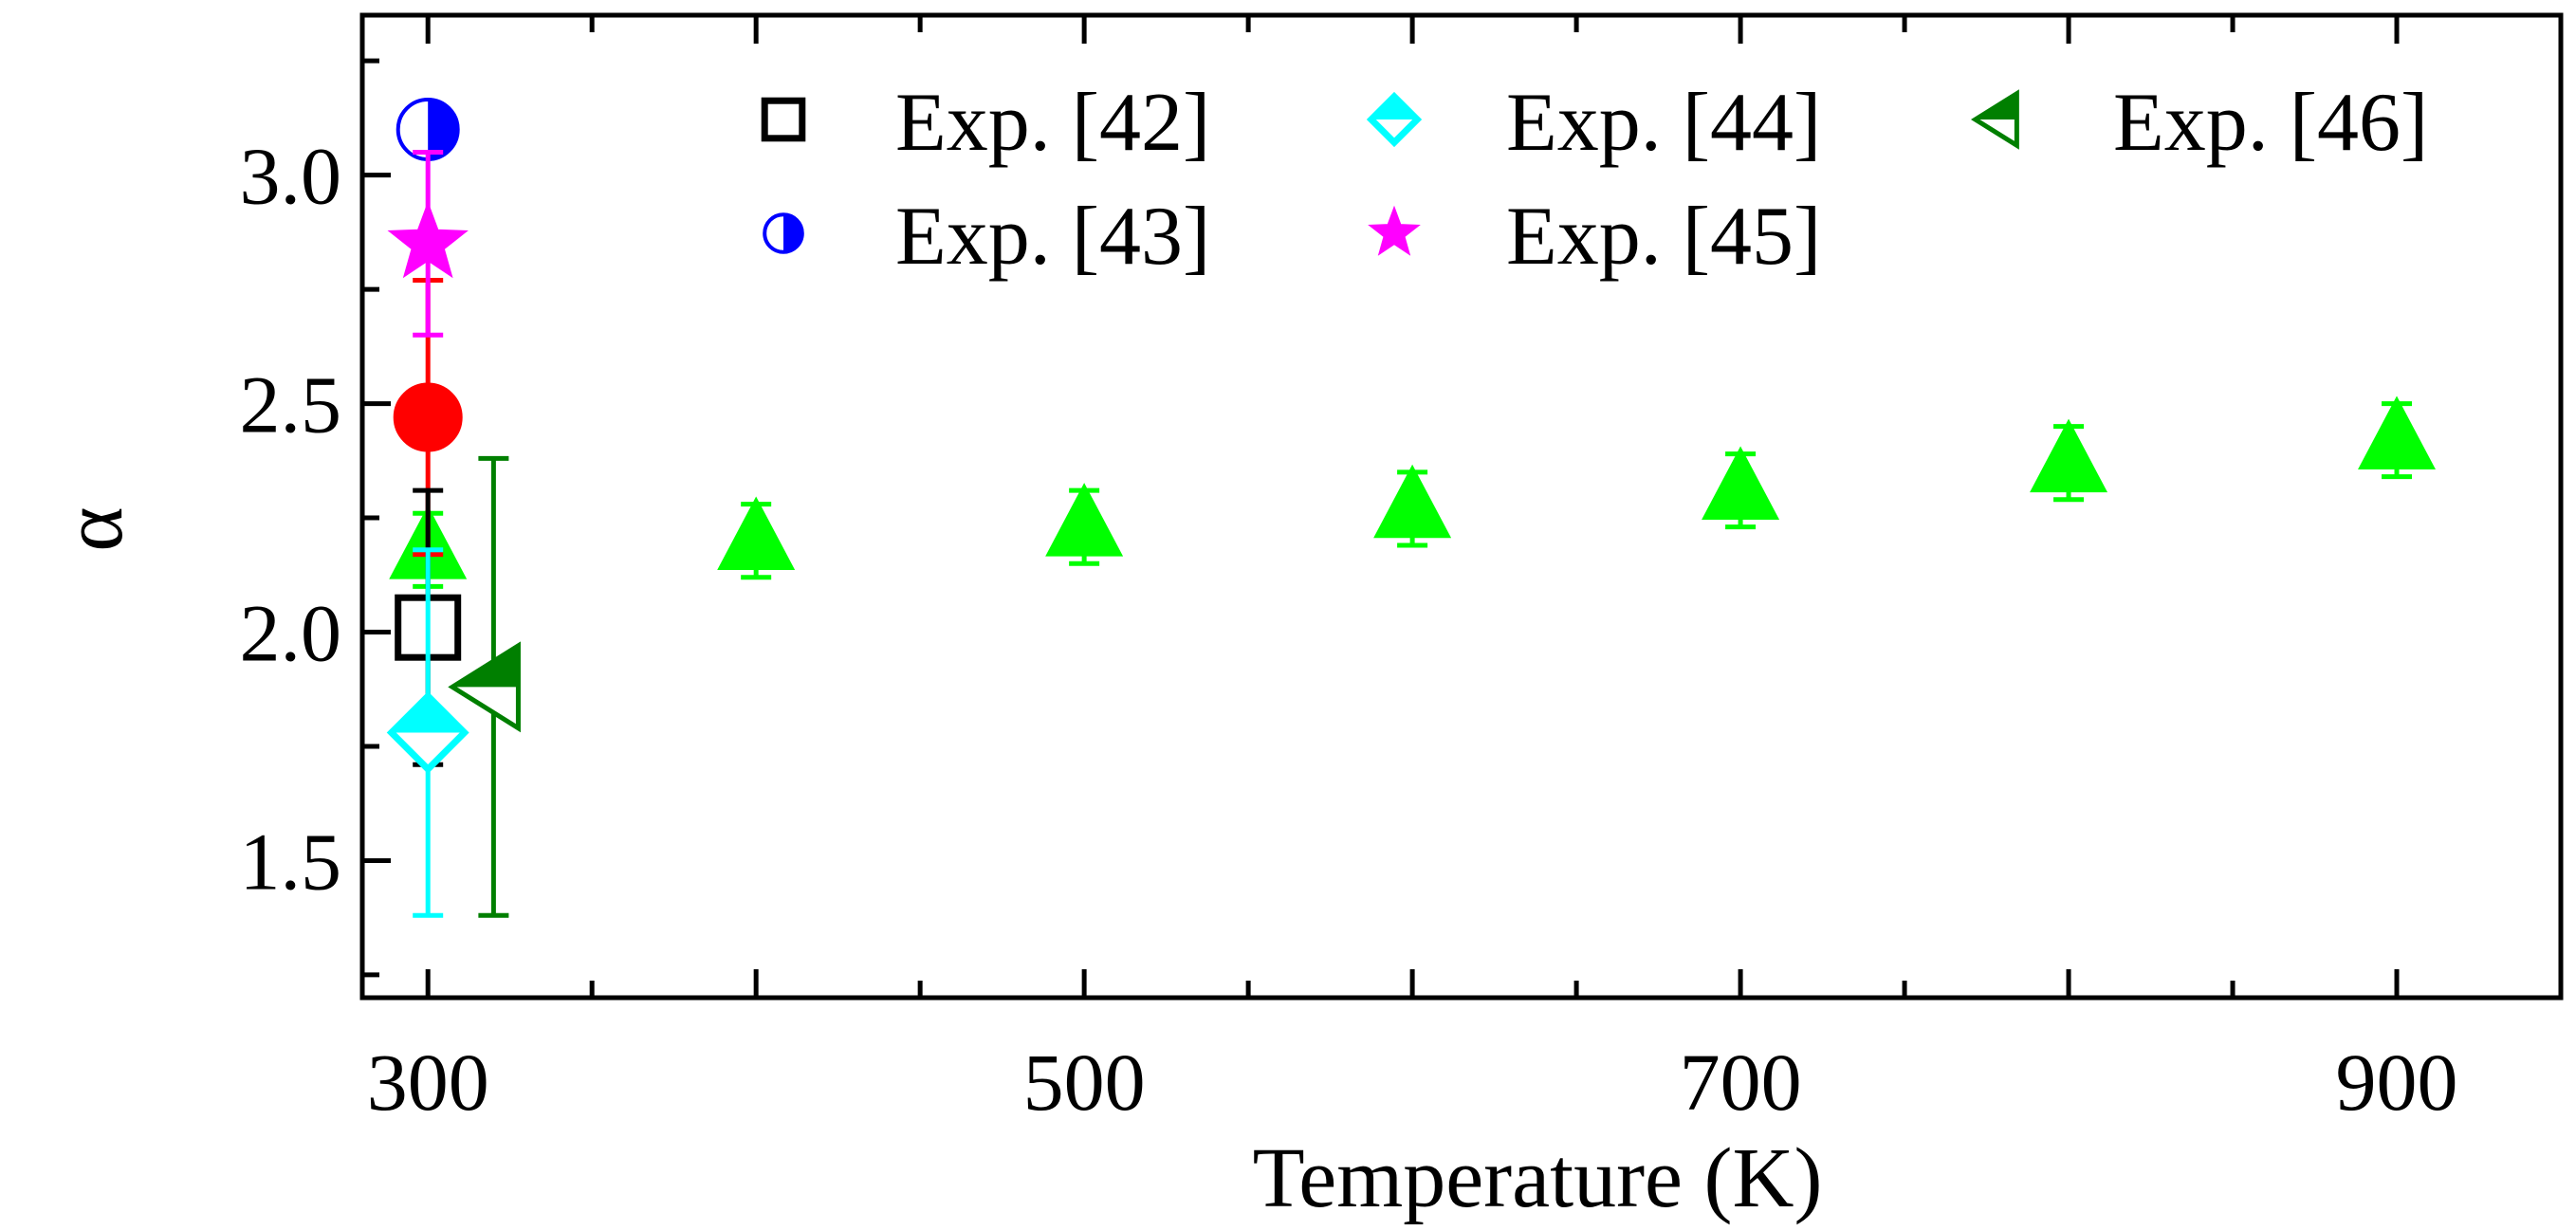 The height and width of the screenshot is (1231, 2576). I want to click on legend-item: Exp. [45], so click(1594, 237).